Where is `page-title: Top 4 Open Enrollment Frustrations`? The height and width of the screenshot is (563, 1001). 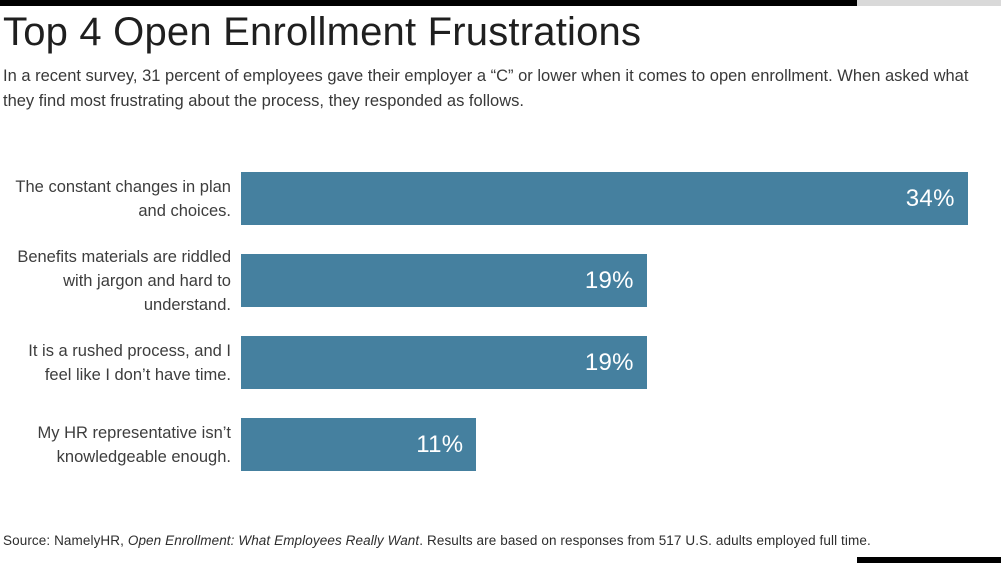
page-title: Top 4 Open Enrollment Frustrations is located at coordinates (322, 32).